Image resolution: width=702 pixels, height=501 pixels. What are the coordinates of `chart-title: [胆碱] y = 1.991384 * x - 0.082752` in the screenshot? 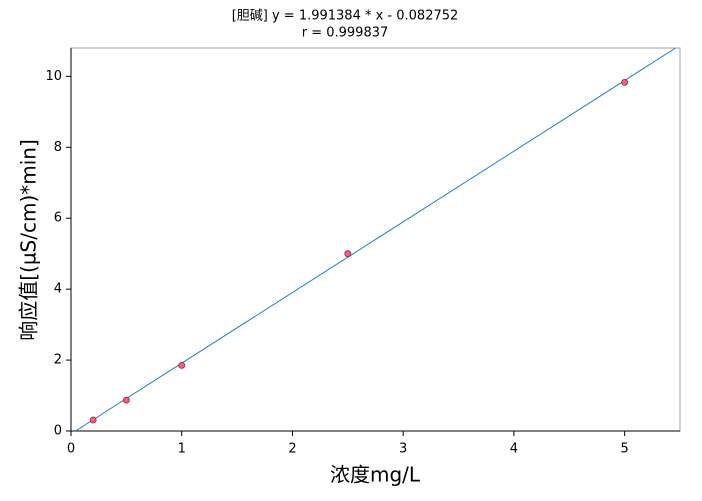 It's located at (345, 16).